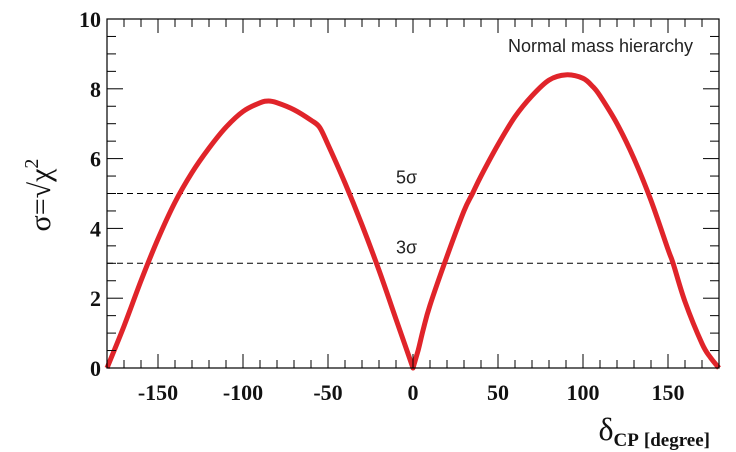 The image size is (736, 452). I want to click on x-tick-label: 0, so click(413, 392).